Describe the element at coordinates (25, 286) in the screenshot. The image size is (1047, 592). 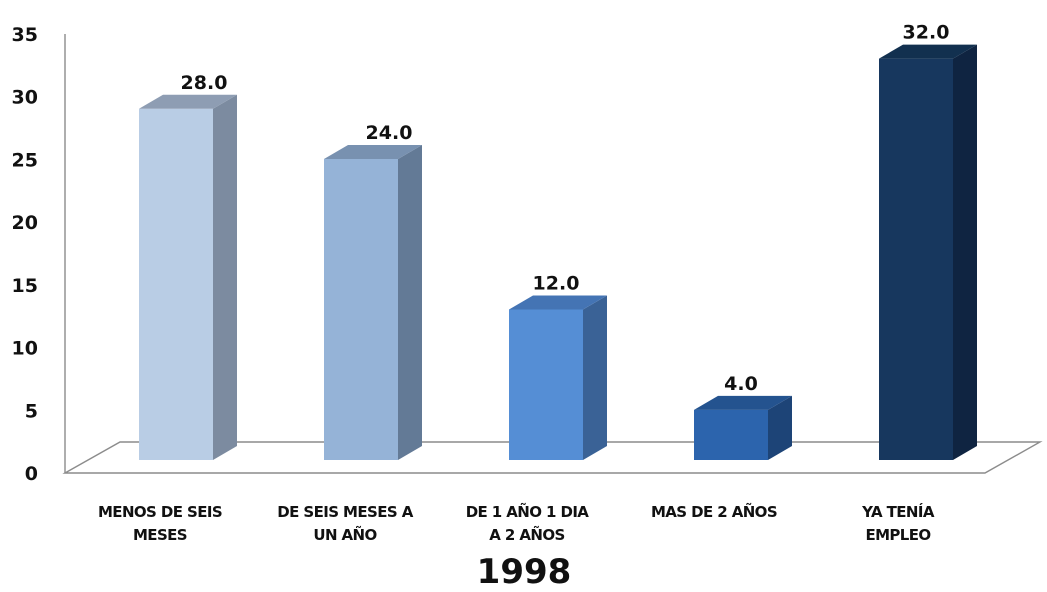
I see `y-tick-label: 15` at that location.